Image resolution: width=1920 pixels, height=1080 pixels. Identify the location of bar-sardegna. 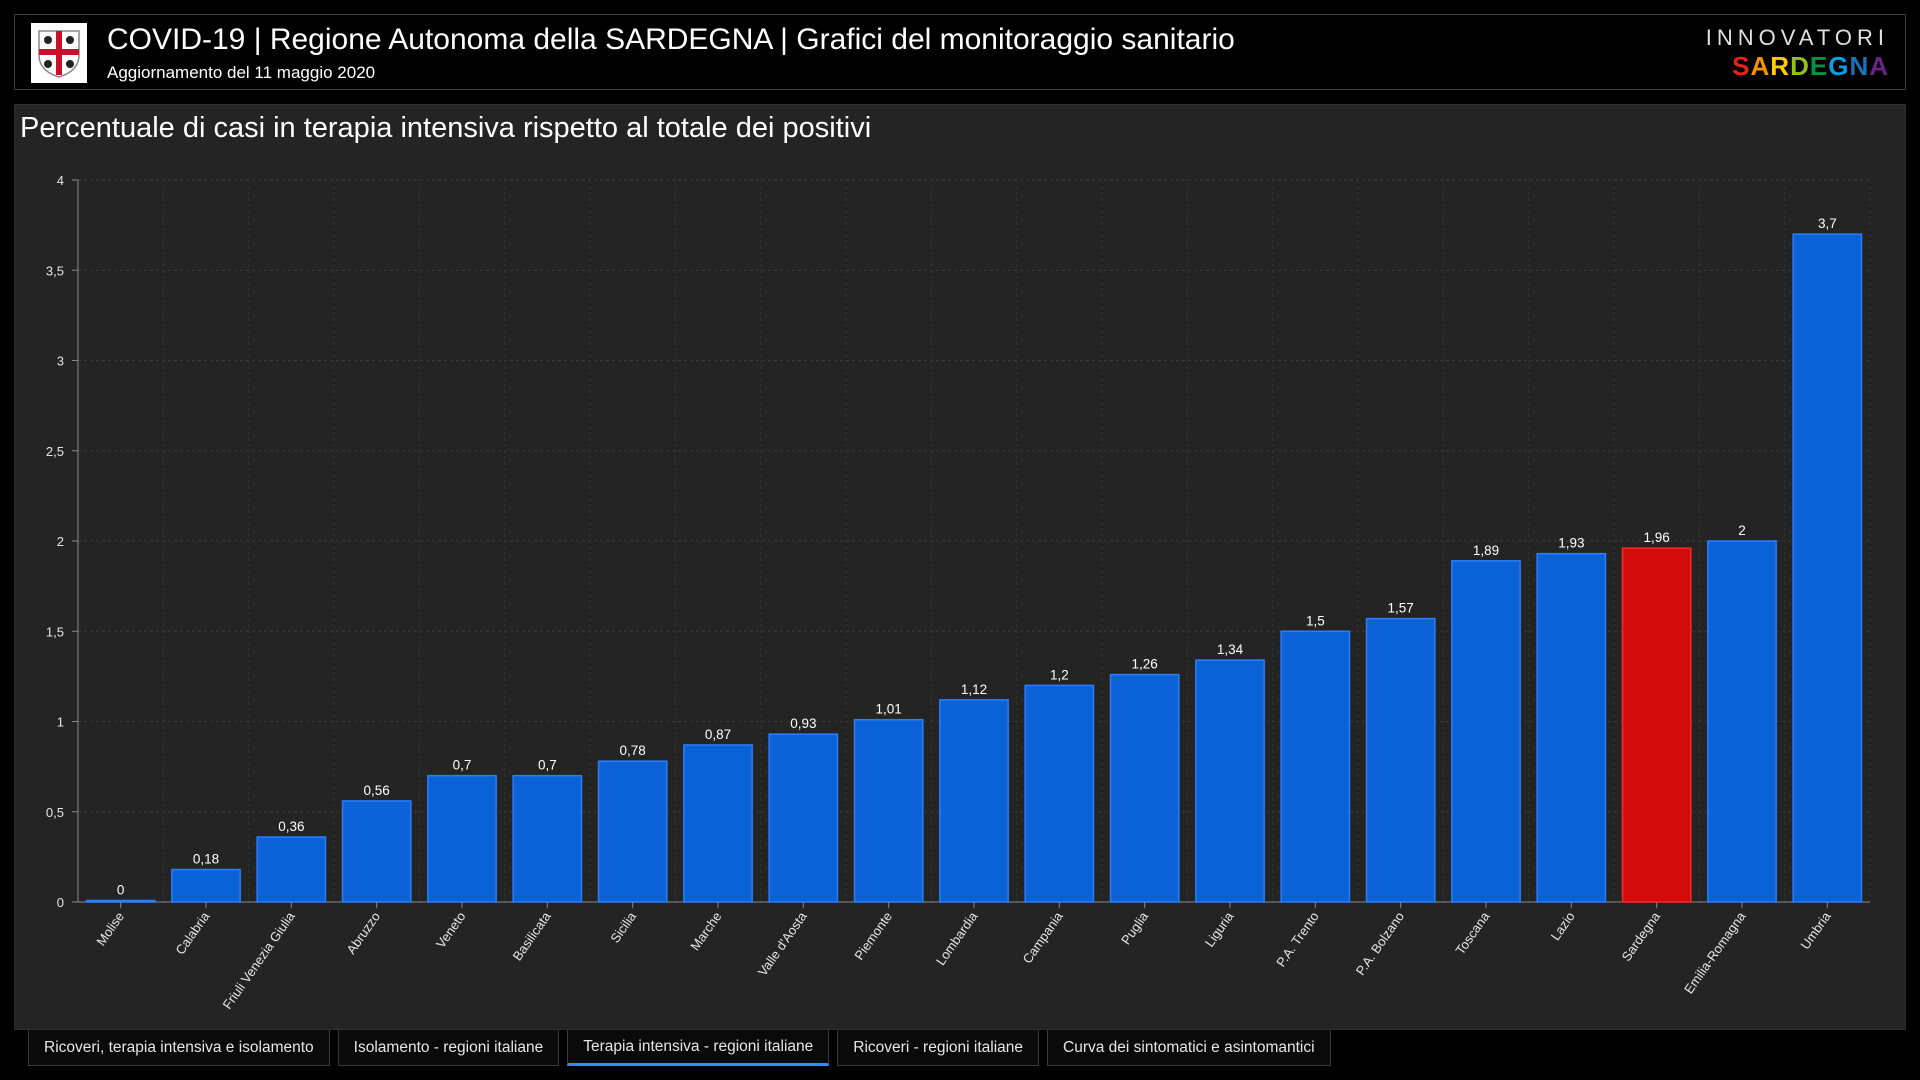
(1656, 725).